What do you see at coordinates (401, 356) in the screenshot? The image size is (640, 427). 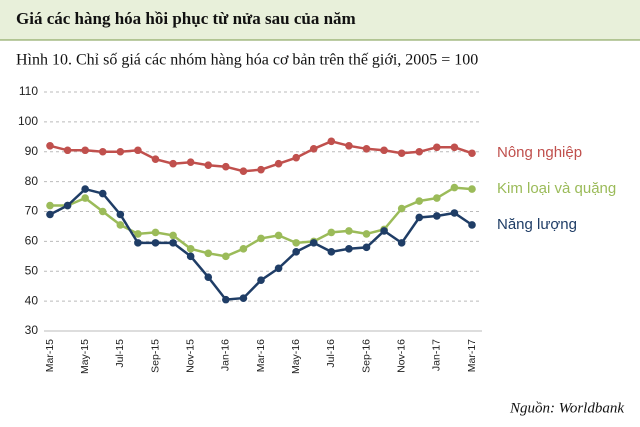 I see `x-tick-label: Nov-16` at bounding box center [401, 356].